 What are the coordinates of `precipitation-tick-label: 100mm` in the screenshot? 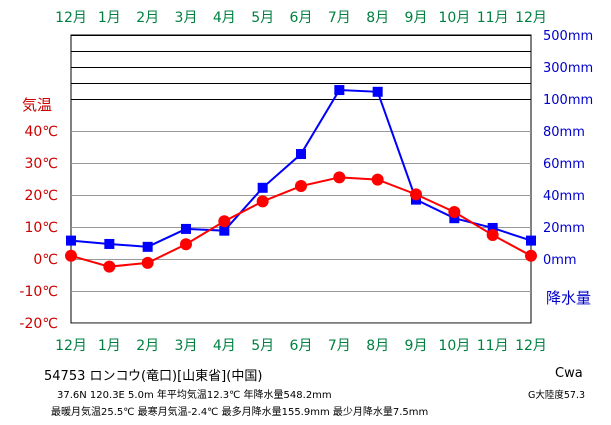 It's located at (568, 100).